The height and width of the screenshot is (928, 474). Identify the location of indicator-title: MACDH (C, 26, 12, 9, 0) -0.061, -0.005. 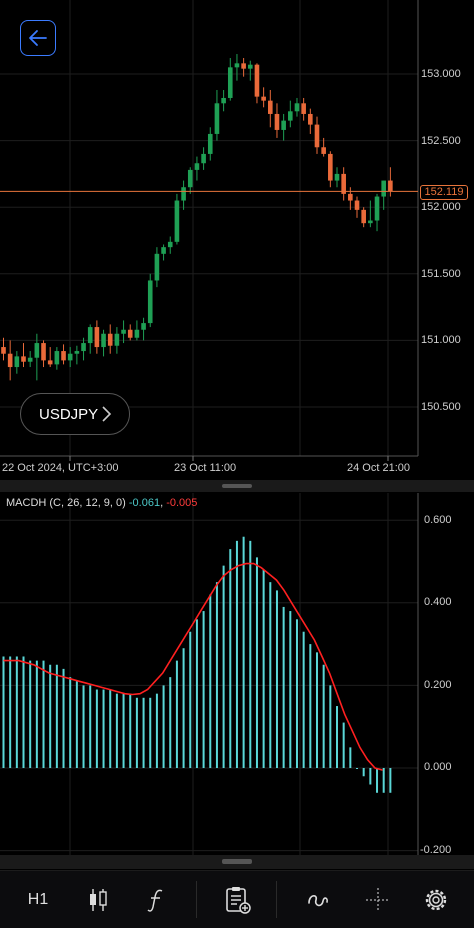
(102, 503).